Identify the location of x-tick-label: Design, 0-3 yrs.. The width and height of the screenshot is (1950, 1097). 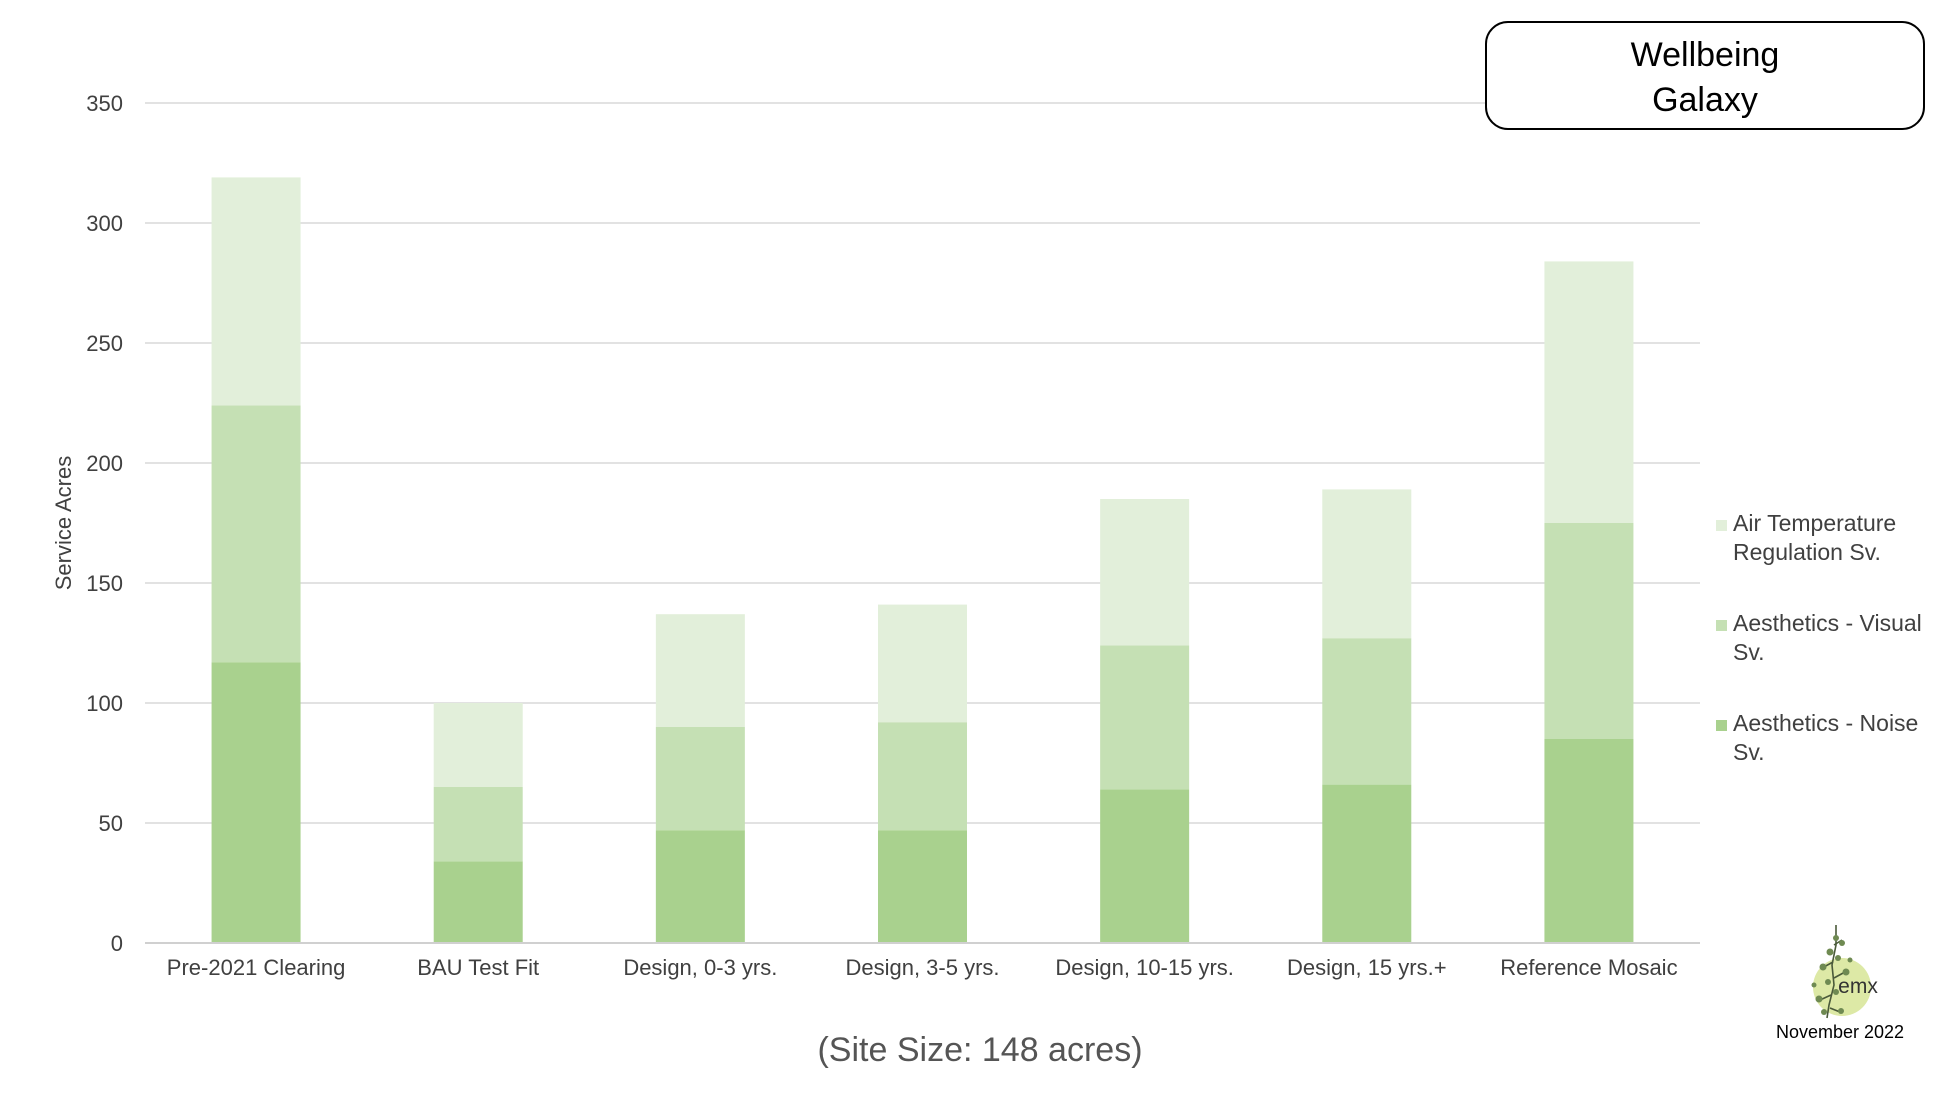
(700, 967).